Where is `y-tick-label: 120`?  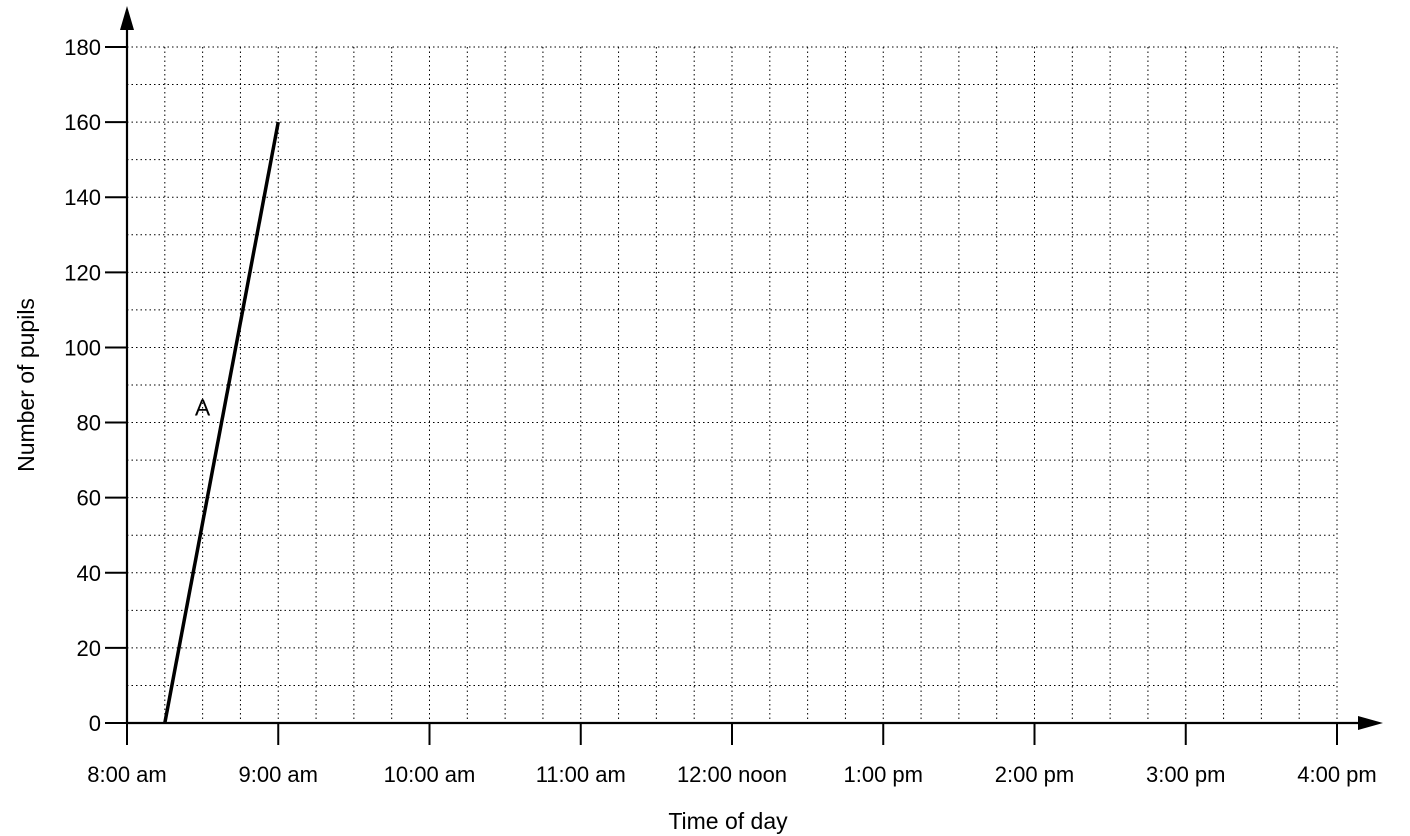
y-tick-label: 120 is located at coordinates (82, 272).